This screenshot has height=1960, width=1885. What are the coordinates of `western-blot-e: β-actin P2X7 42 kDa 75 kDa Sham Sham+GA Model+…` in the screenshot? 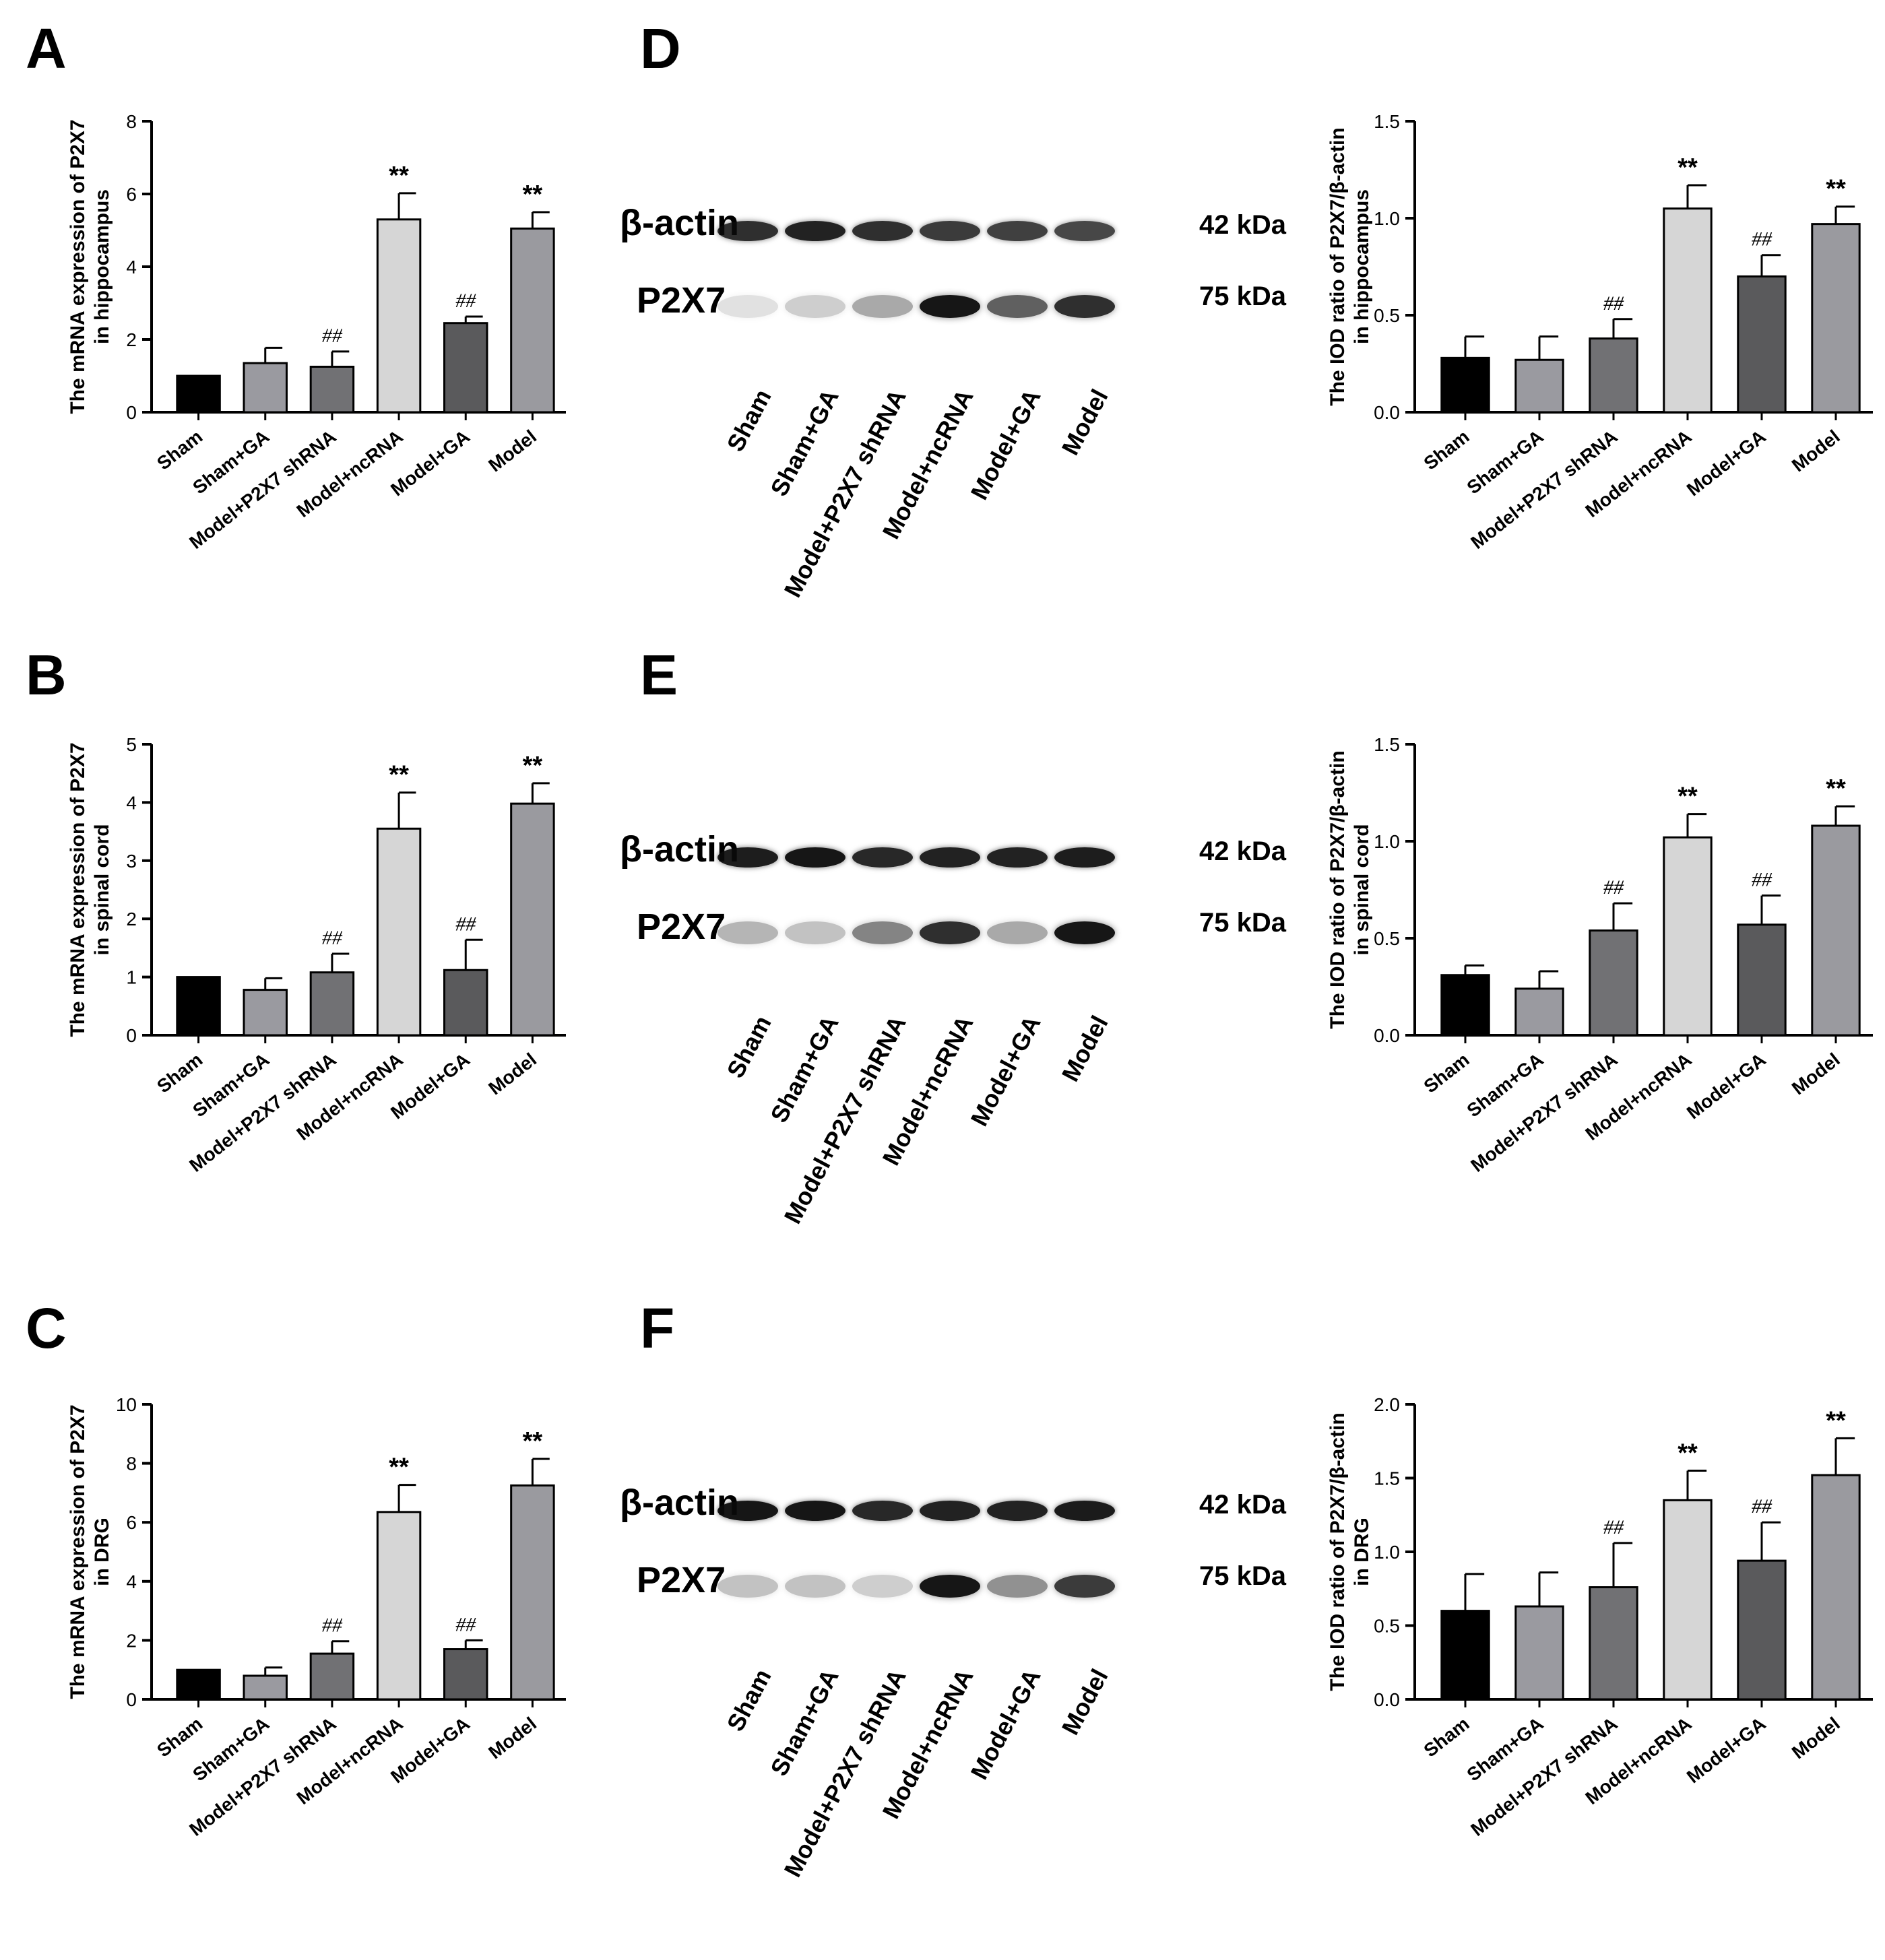 It's located at (946, 1051).